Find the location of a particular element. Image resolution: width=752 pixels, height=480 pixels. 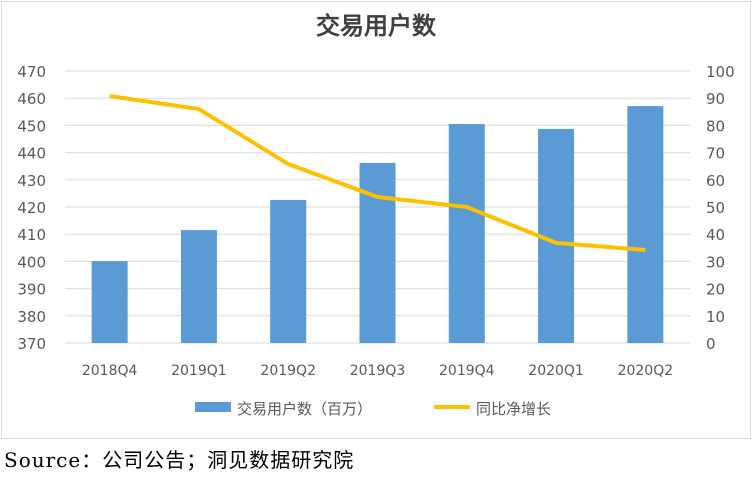

left-axis-tick: 450 is located at coordinates (31, 126).